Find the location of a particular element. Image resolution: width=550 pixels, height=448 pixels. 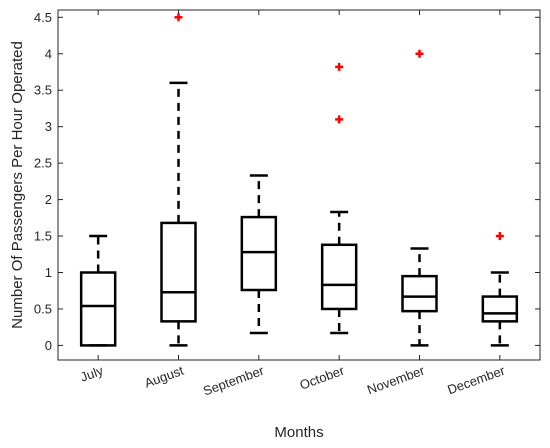

y-tick-label: 2 is located at coordinates (48, 199).